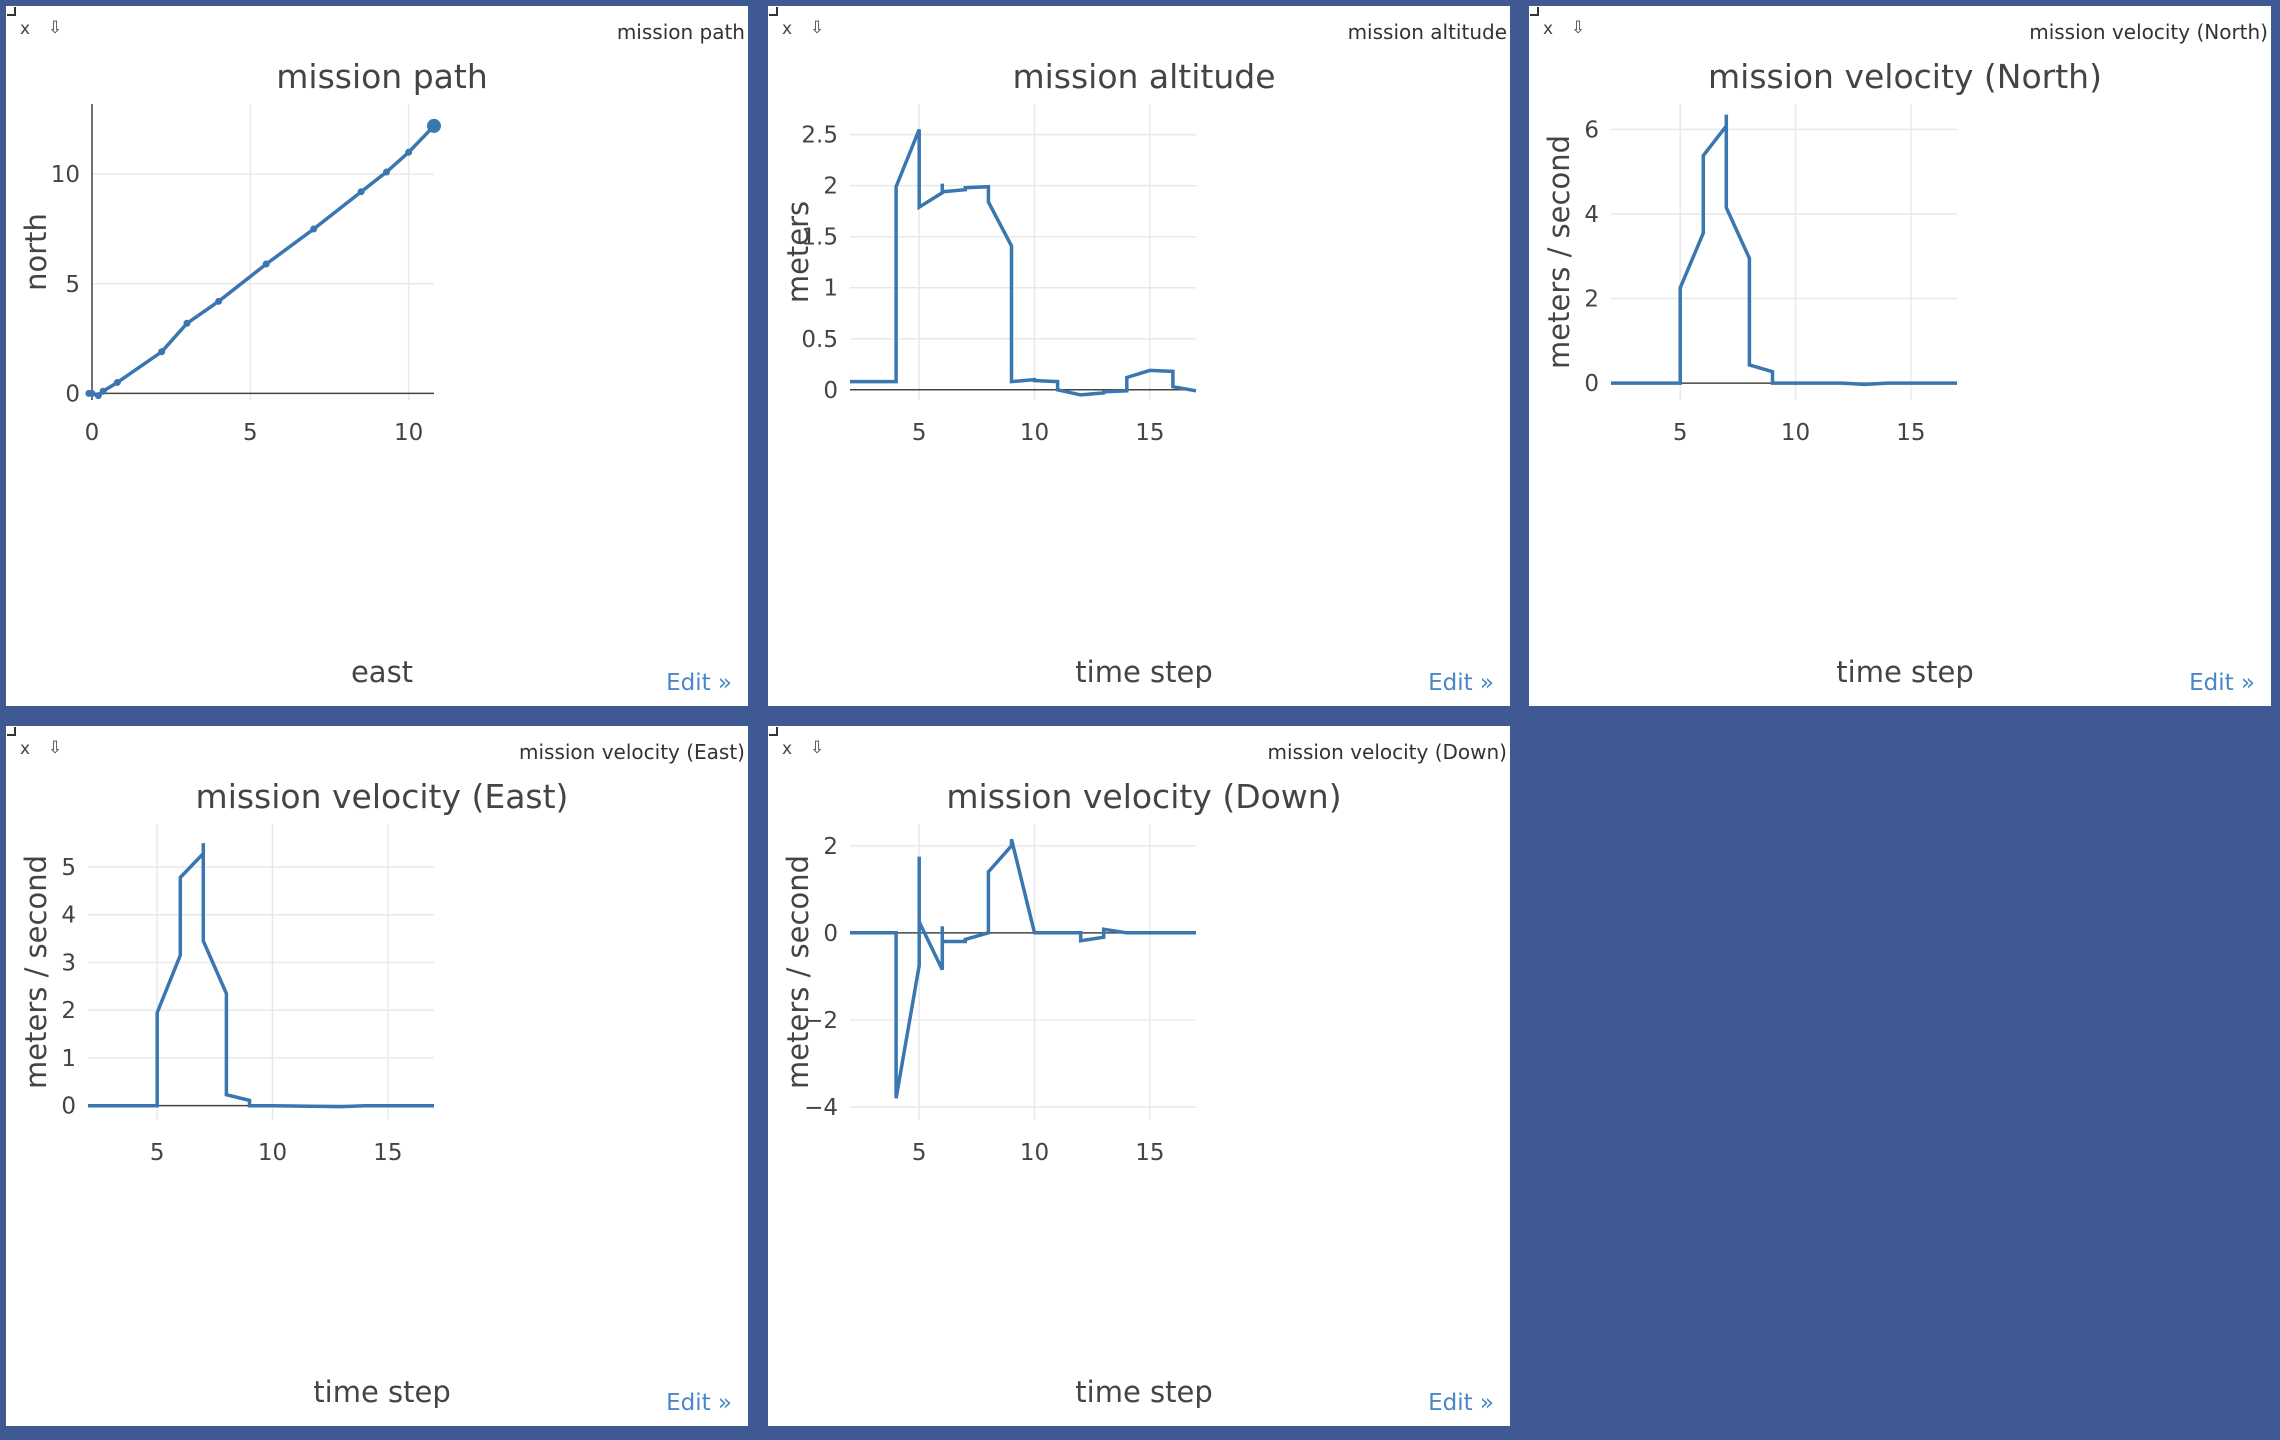 This screenshot has width=2280, height=1440. What do you see at coordinates (1387, 752) in the screenshot?
I see `panel-name: mission velocity (Down)` at bounding box center [1387, 752].